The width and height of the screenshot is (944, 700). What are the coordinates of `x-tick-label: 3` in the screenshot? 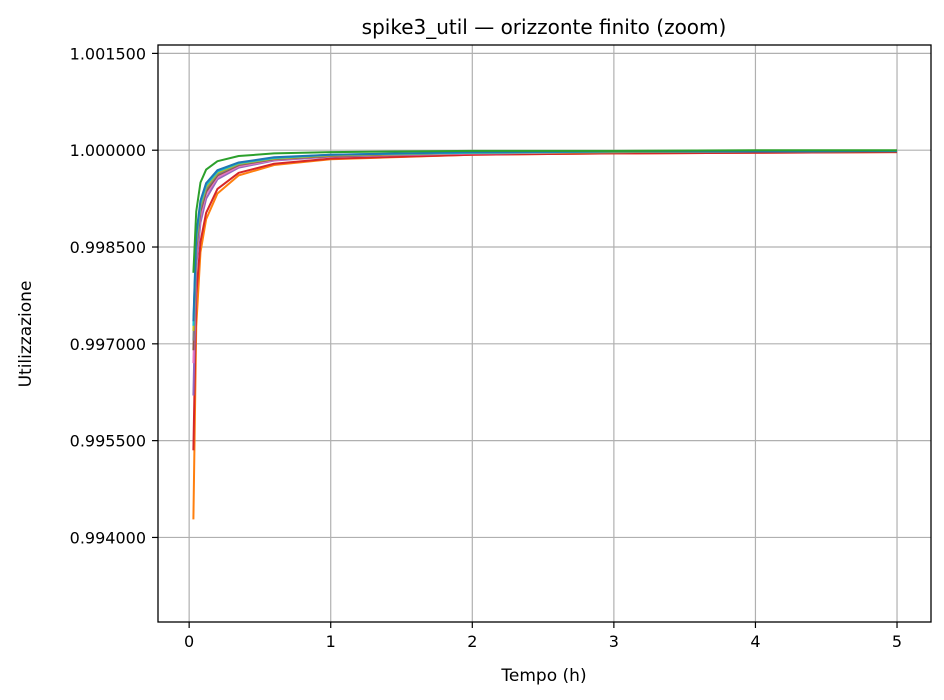 It's located at (614, 641).